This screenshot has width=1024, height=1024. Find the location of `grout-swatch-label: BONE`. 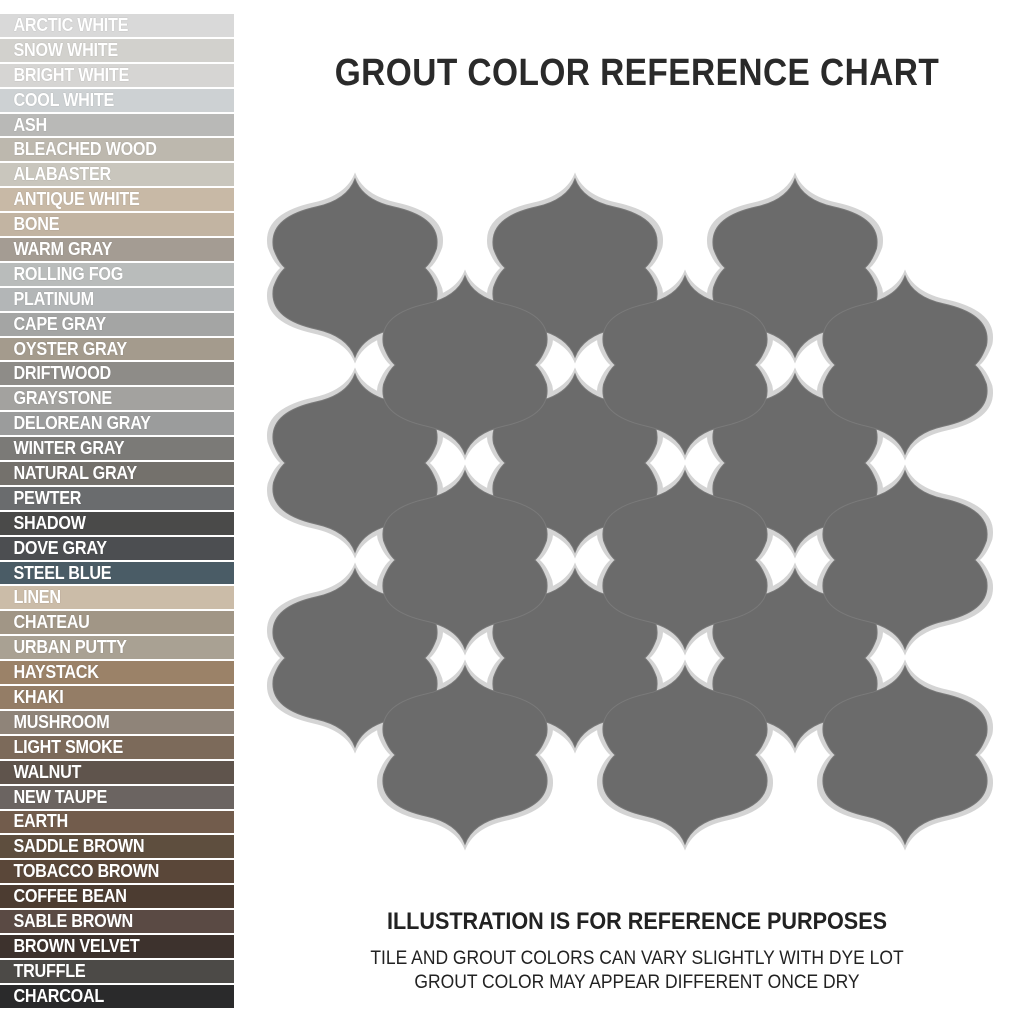

grout-swatch-label: BONE is located at coordinates (36, 224).